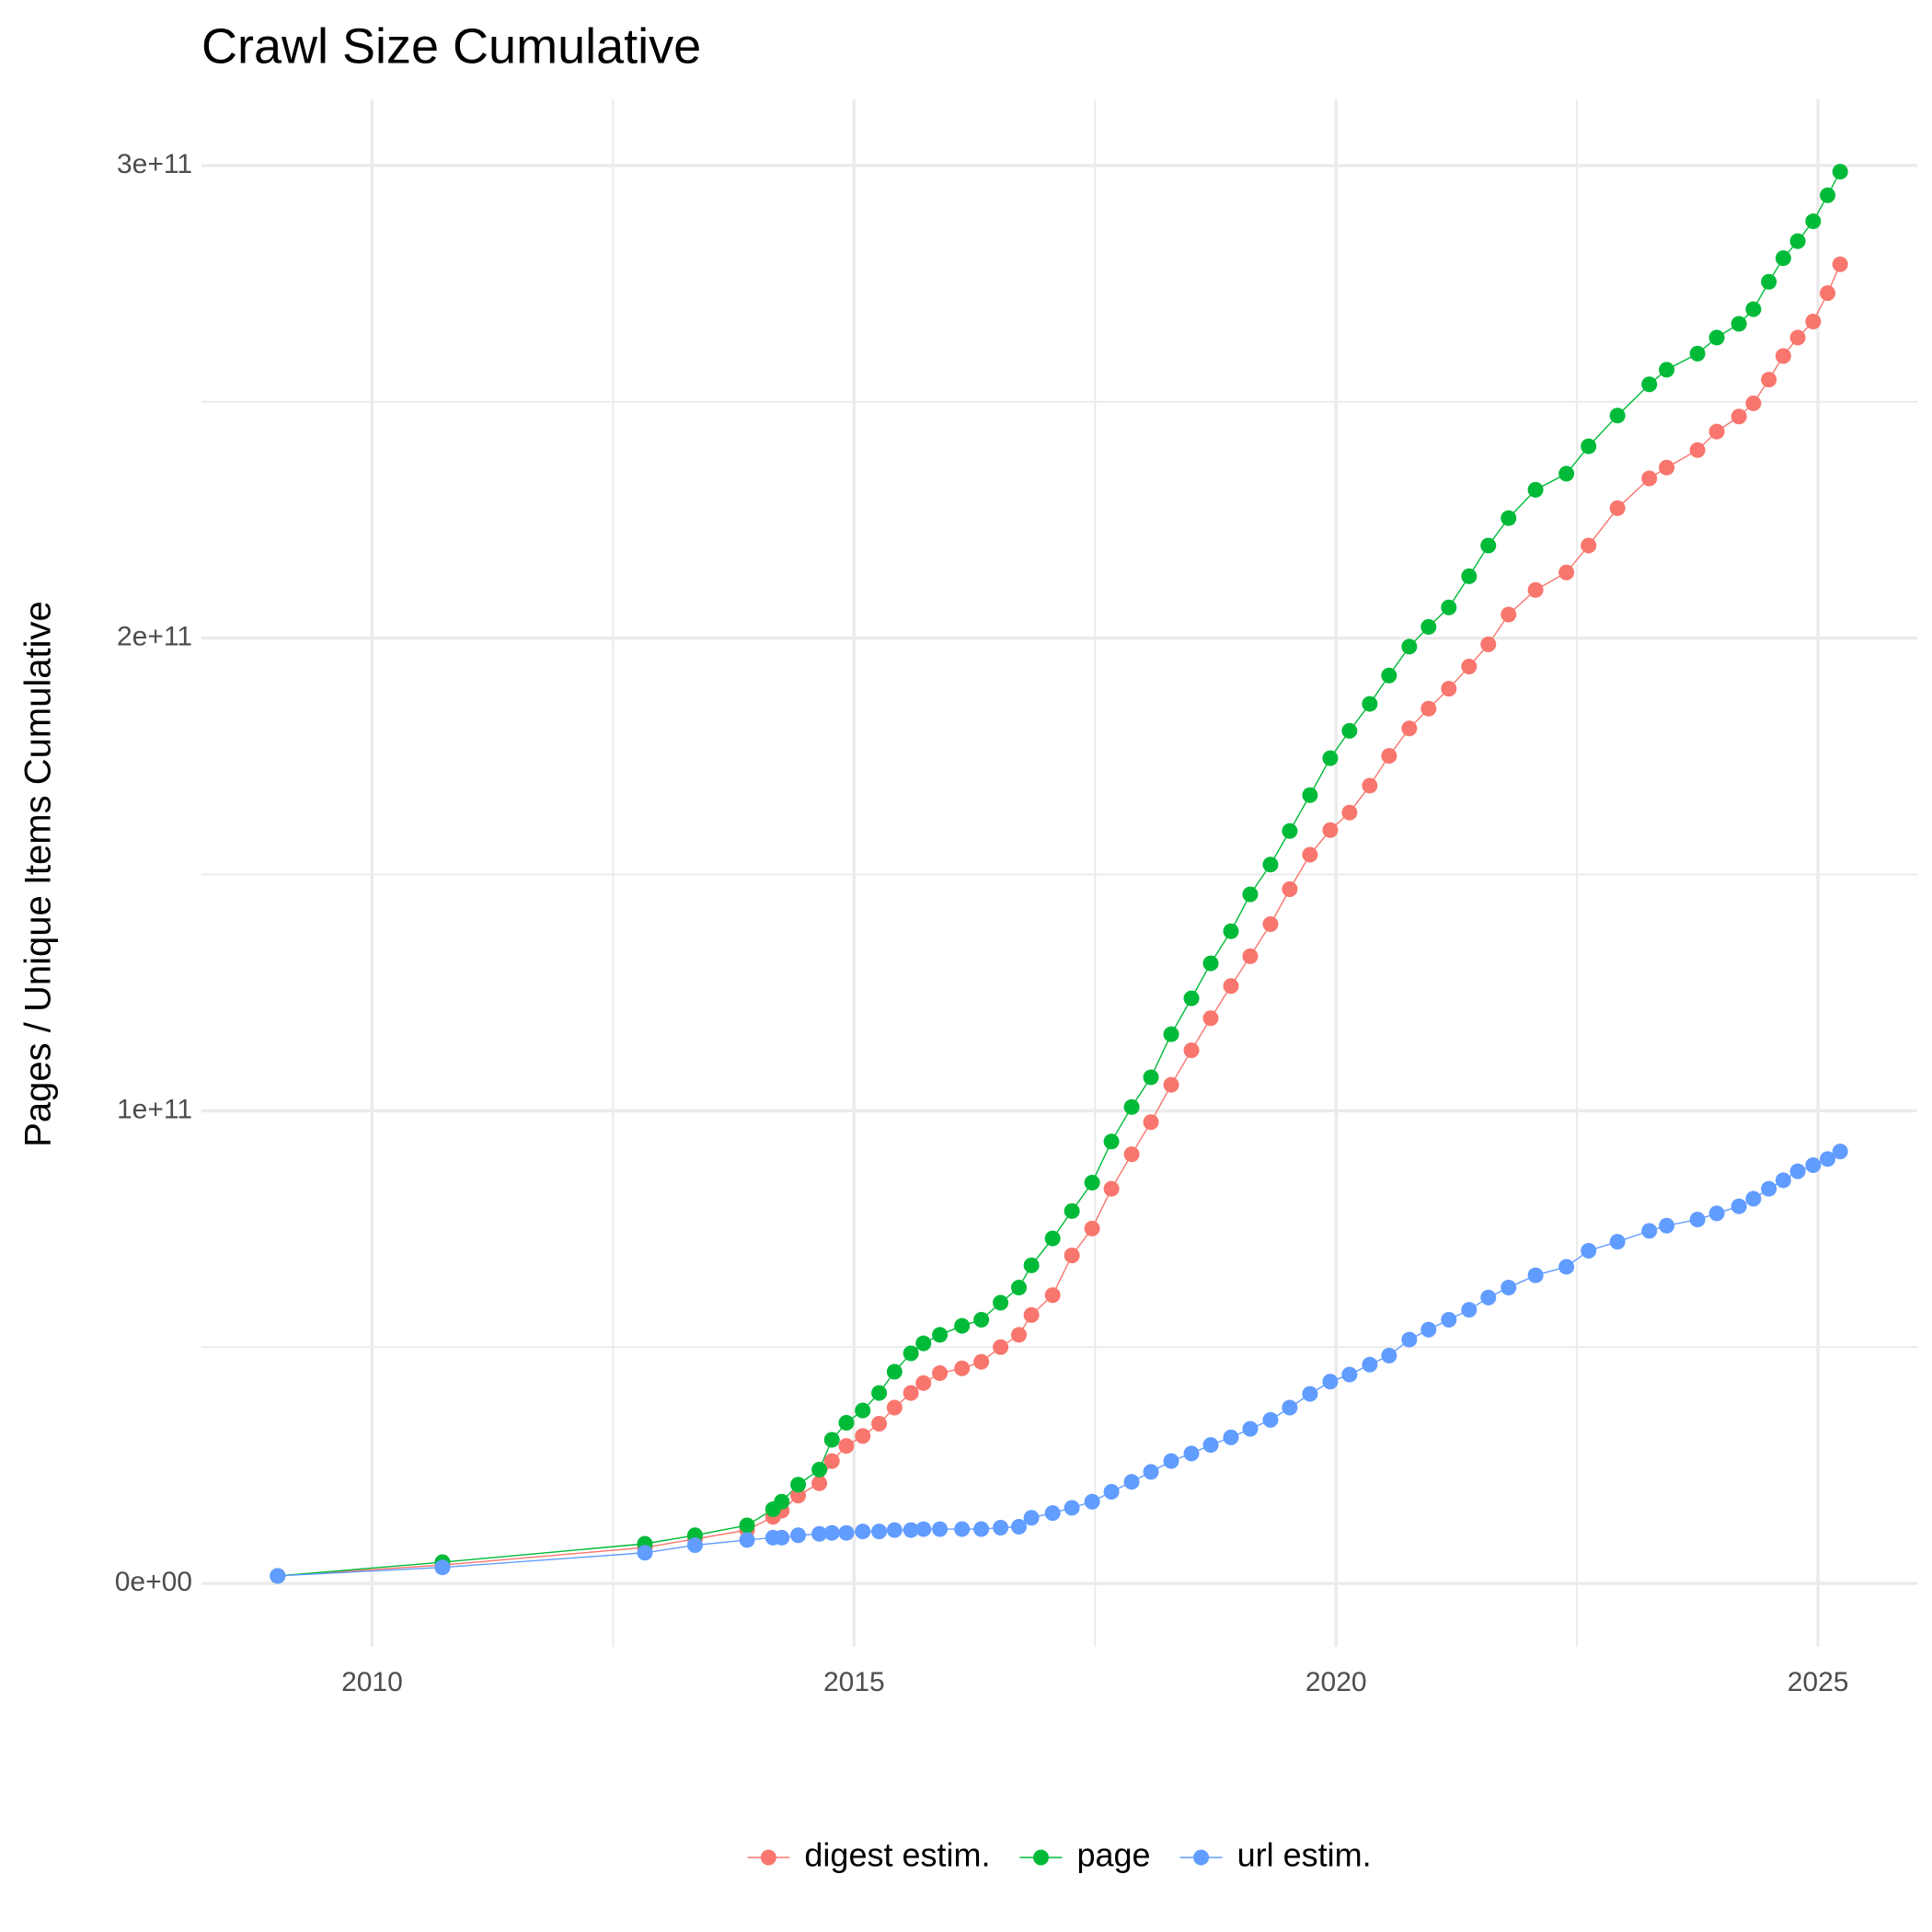  I want to click on x-tick-label: 2020, so click(1336, 1682).